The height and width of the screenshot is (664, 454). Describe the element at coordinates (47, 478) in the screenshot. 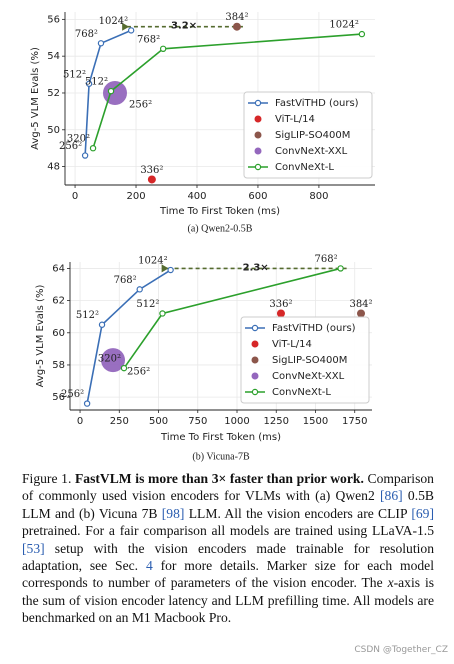

I see `caption-label: Figure 1.` at that location.